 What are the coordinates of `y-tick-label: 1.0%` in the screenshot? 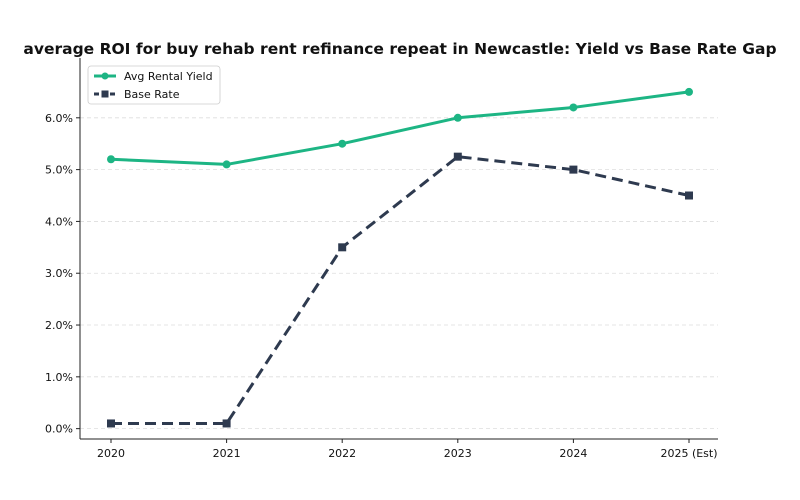 It's located at (59, 377).